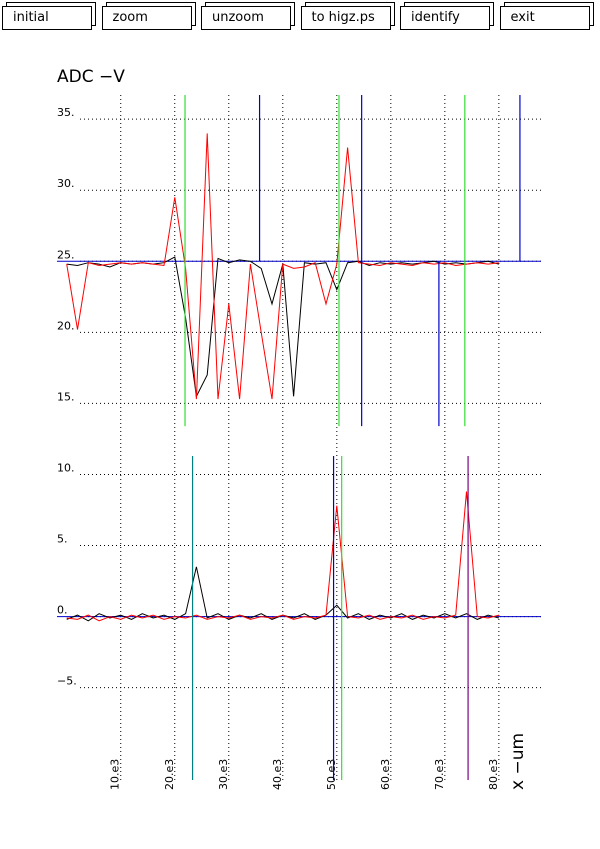 Image resolution: width=600 pixels, height=849 pixels. I want to click on y-tick-label: 25., so click(66, 254).